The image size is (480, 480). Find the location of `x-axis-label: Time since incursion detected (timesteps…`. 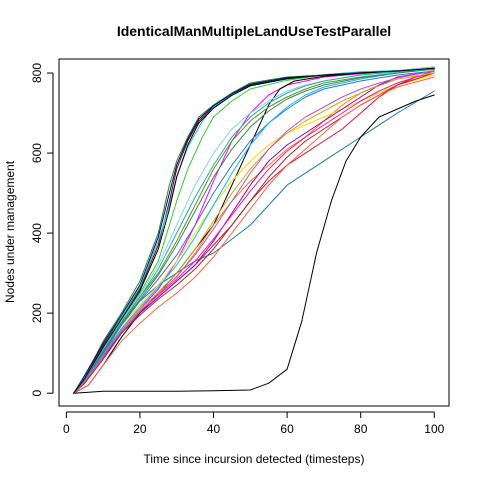

x-axis-label: Time since incursion detected (timesteps… is located at coordinates (254, 459).